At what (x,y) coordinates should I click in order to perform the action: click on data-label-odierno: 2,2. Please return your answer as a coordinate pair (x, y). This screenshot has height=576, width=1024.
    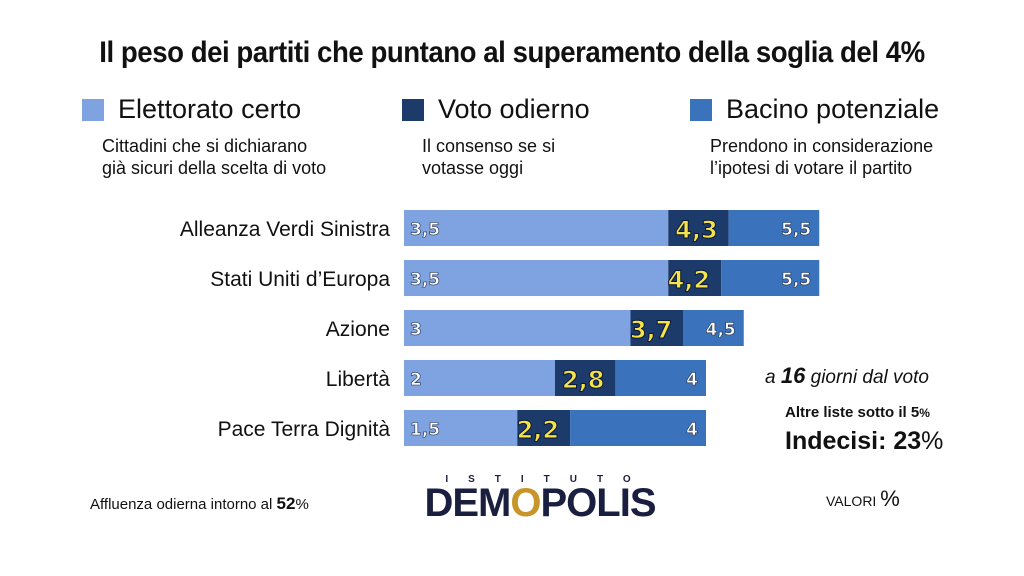
    Looking at the image, I should click on (538, 430).